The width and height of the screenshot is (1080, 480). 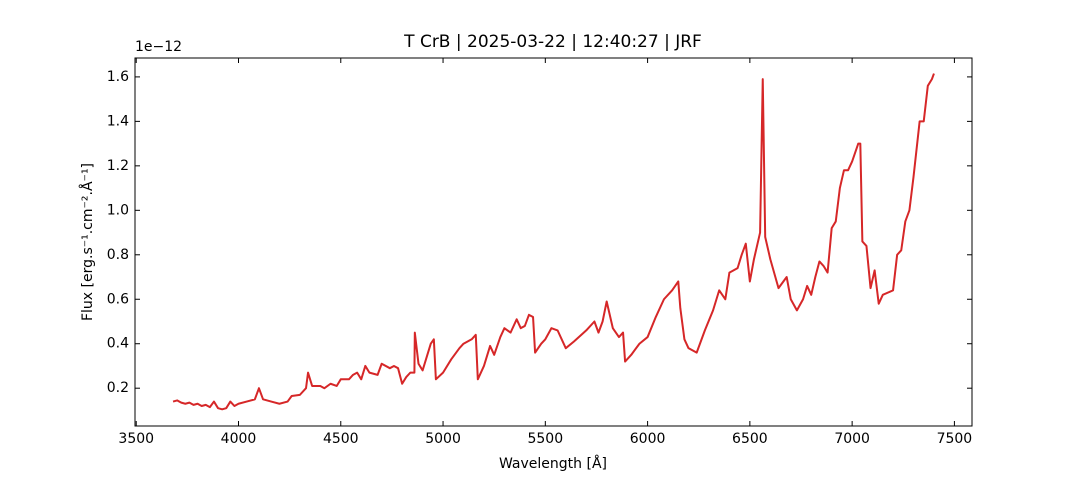 What do you see at coordinates (552, 42) in the screenshot?
I see `chart-title: T CrB | 2025-03-22 | 12:40:27 | JRF` at bounding box center [552, 42].